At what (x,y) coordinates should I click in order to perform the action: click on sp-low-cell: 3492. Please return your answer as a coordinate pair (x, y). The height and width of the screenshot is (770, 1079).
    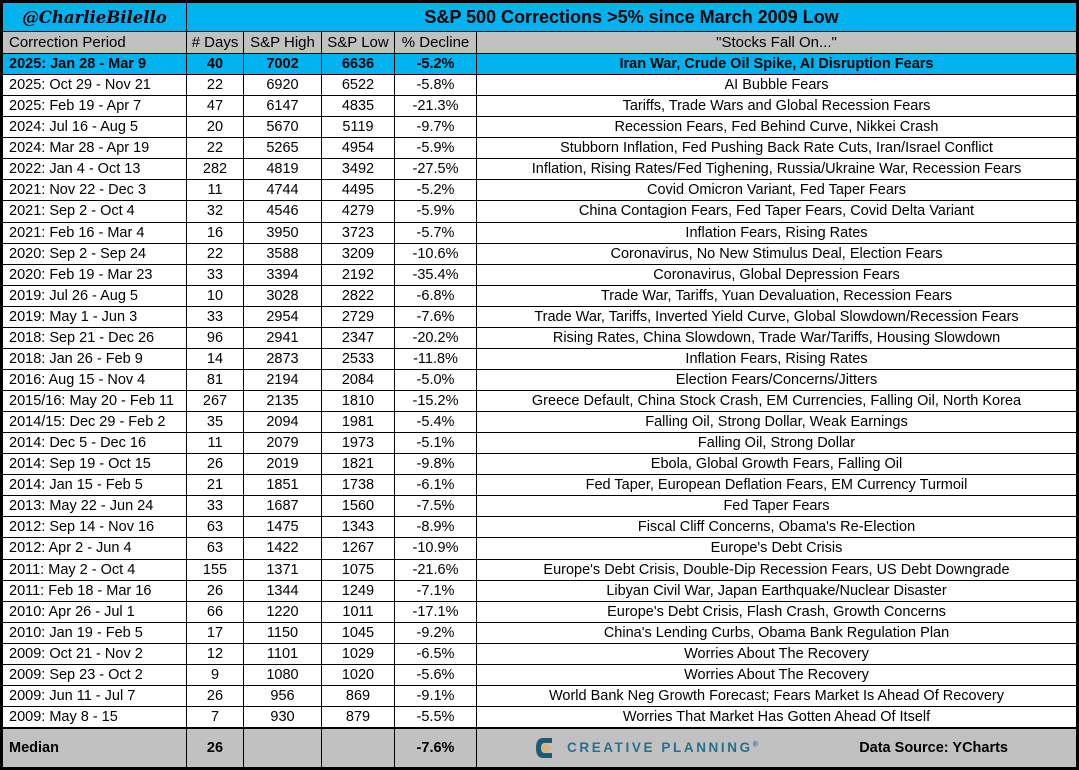
    Looking at the image, I should click on (358, 169).